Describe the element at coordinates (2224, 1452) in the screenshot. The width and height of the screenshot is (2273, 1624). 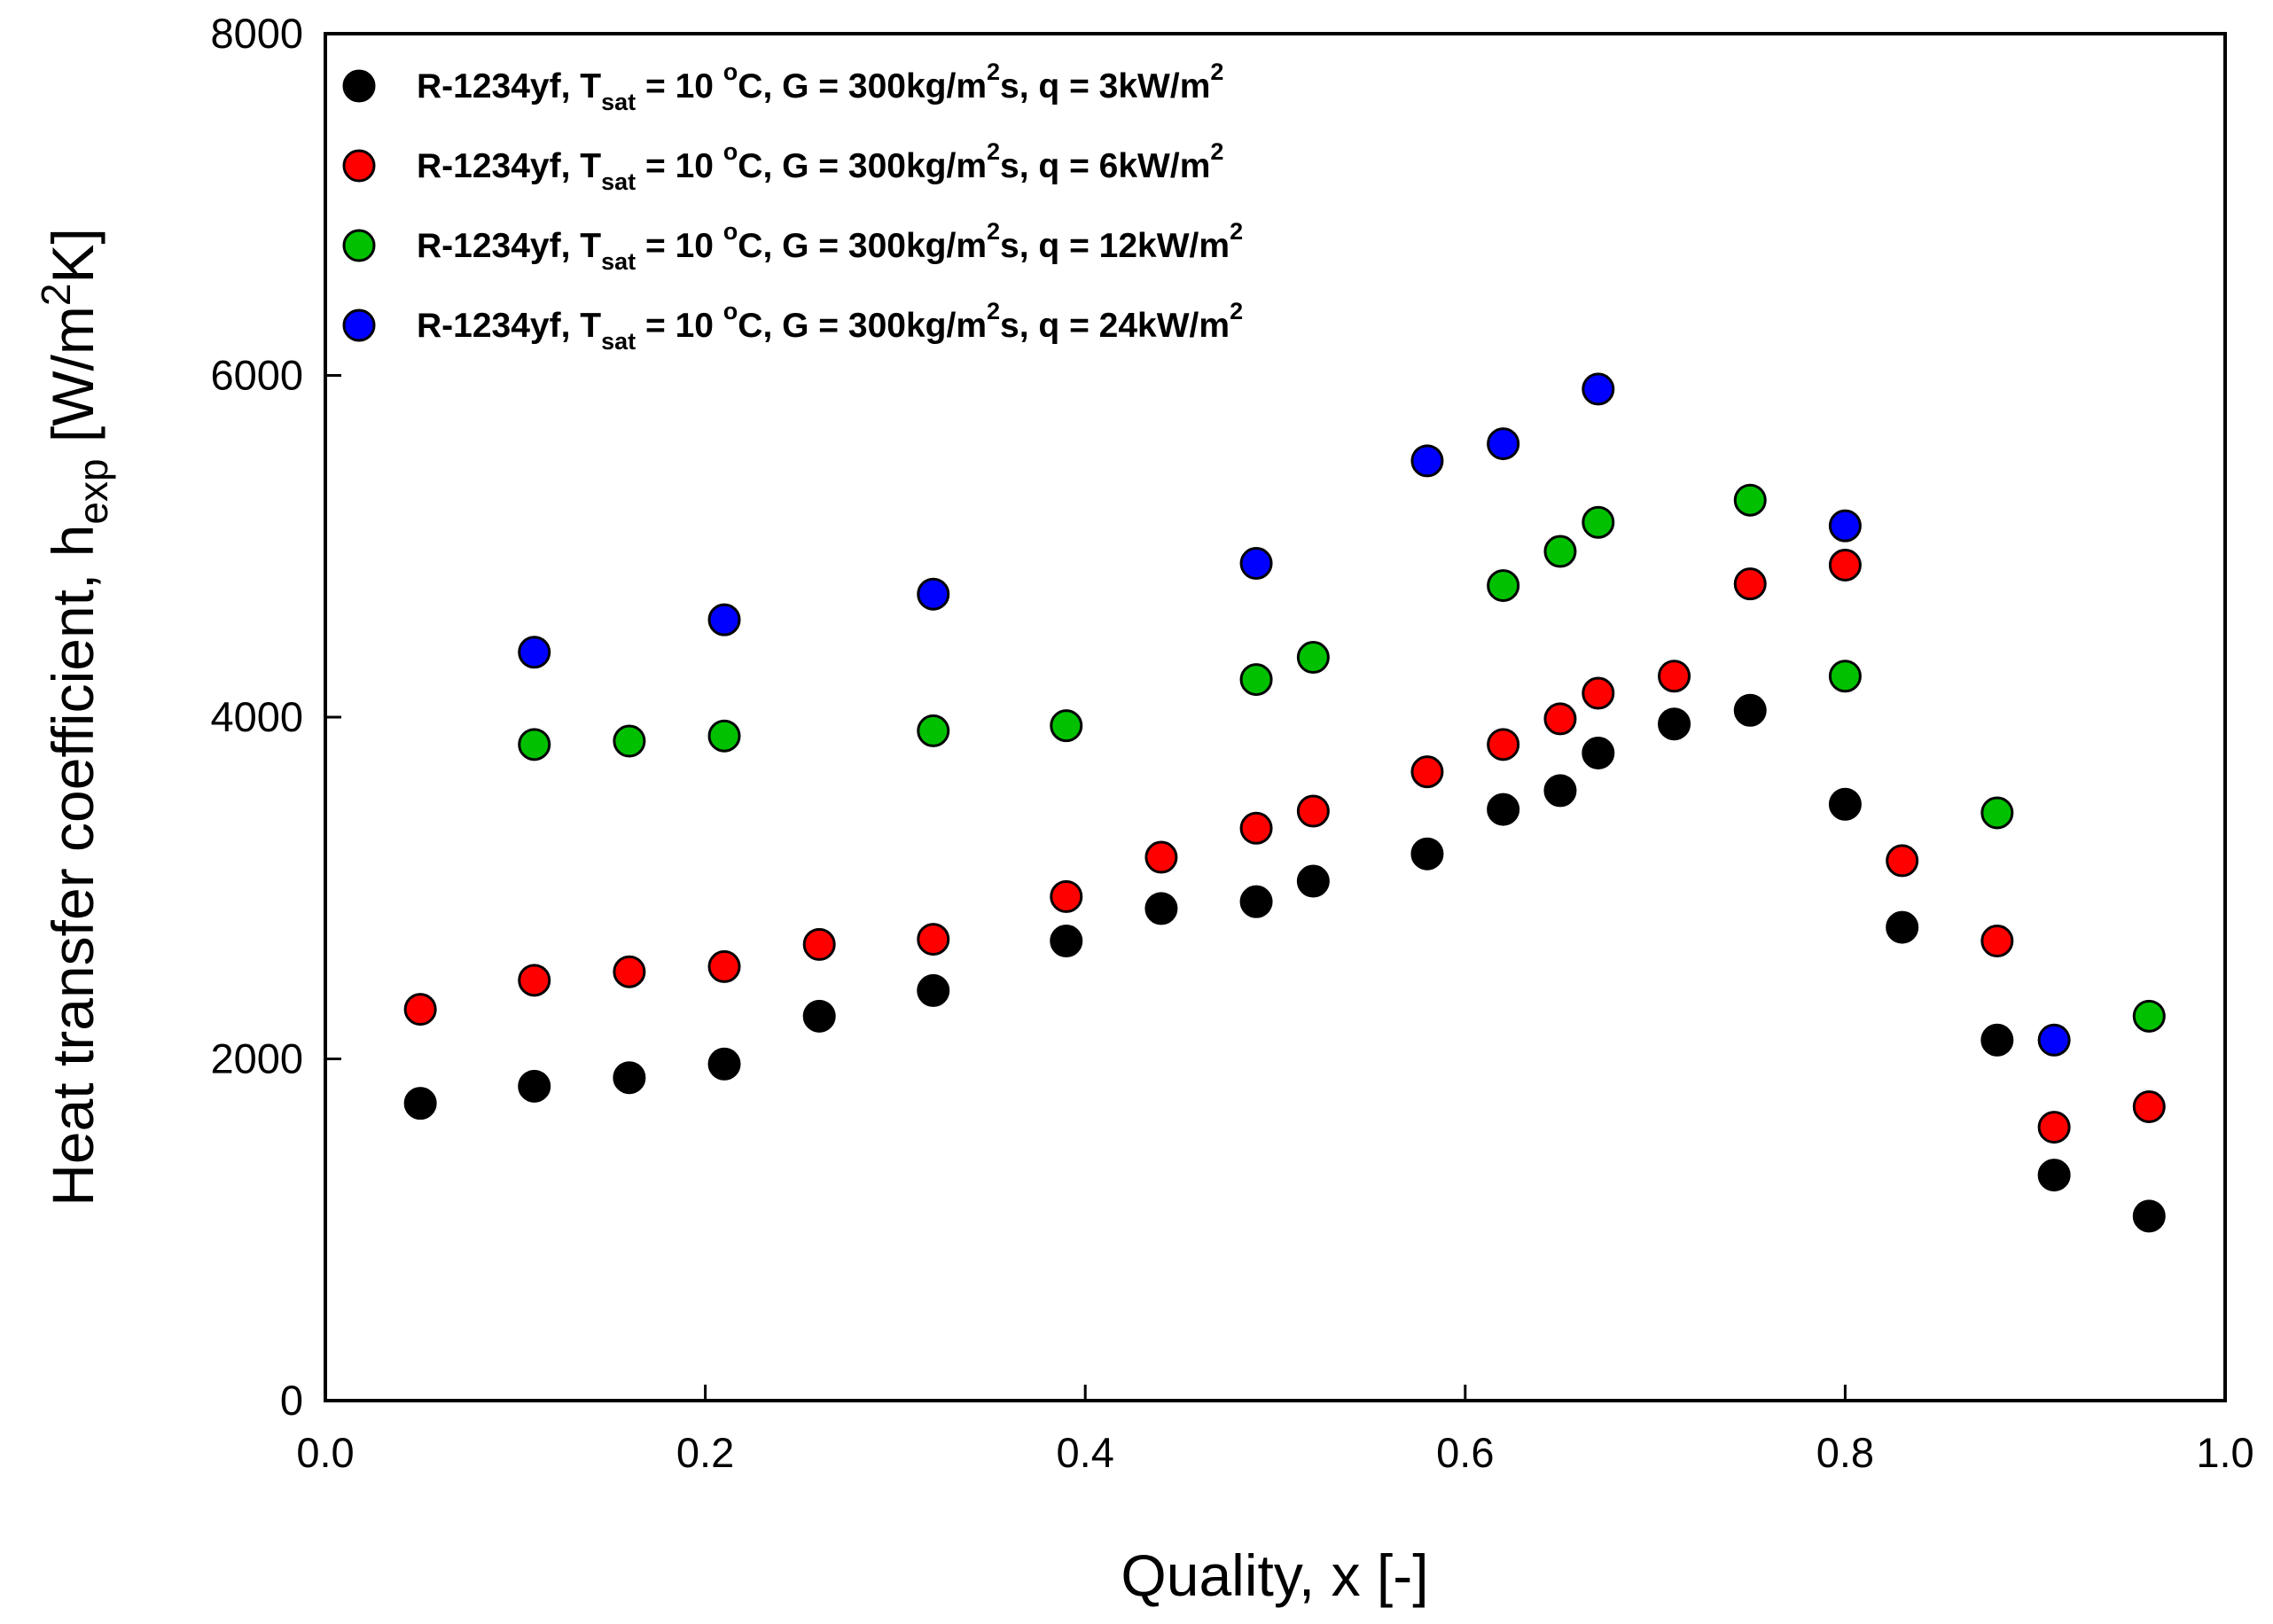
I see `x-tick-label: 1.0` at that location.